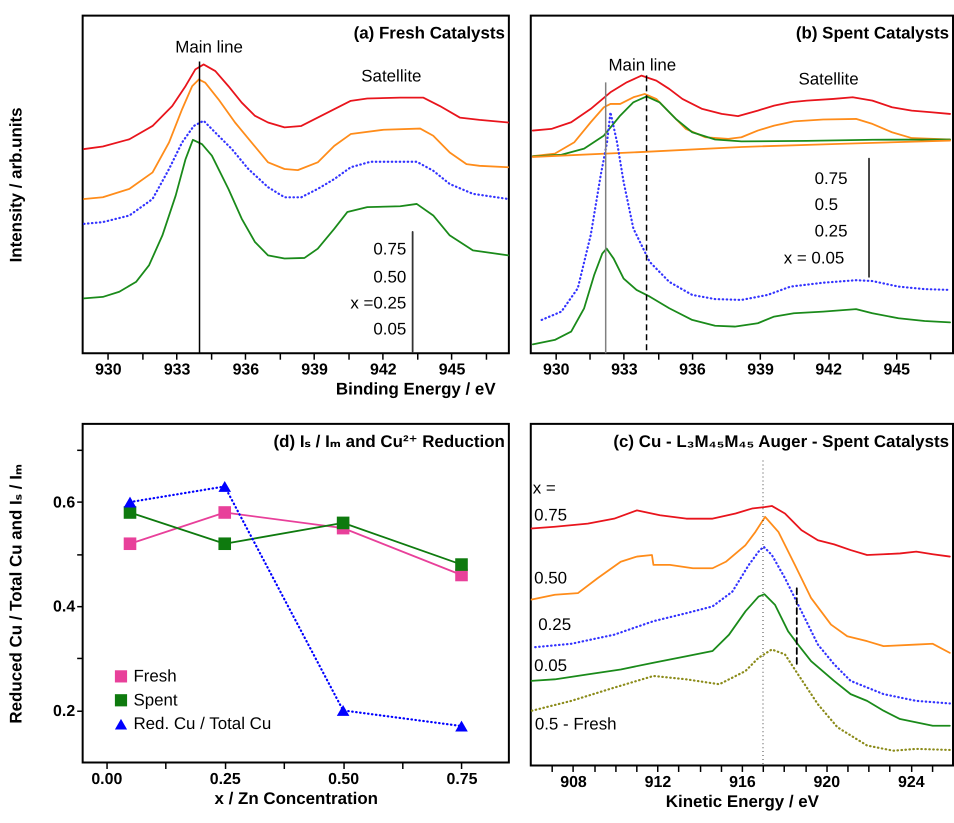 The height and width of the screenshot is (823, 954). I want to click on x-tick-label: 0.75, so click(462, 779).